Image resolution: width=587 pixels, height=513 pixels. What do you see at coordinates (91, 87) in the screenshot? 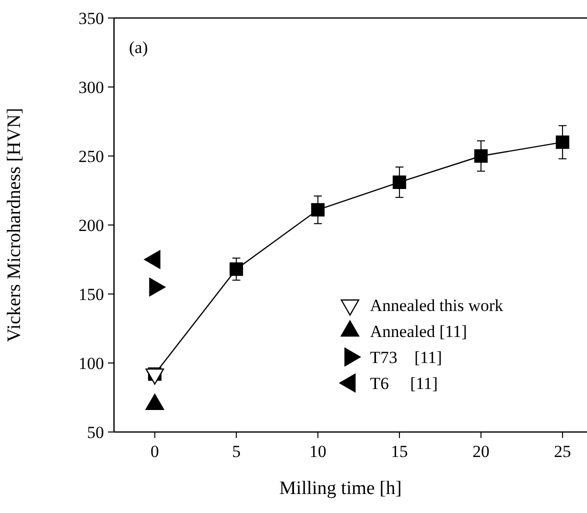
I see `y-tick-label: 300` at bounding box center [91, 87].